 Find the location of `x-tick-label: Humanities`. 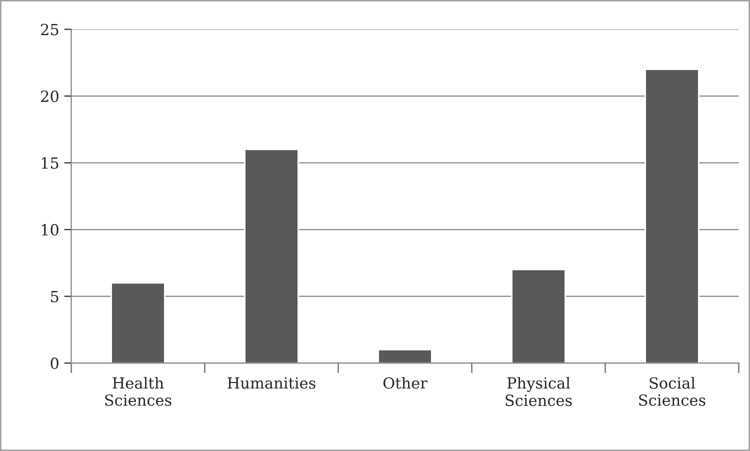

x-tick-label: Humanities is located at coordinates (272, 383).